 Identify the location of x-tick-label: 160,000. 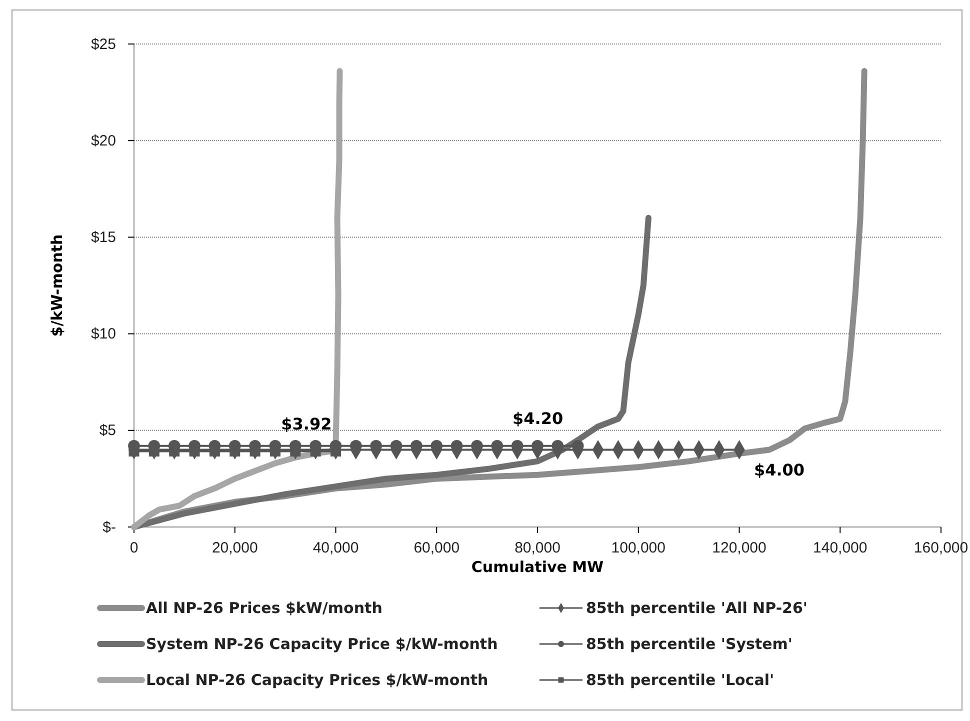
(941, 548).